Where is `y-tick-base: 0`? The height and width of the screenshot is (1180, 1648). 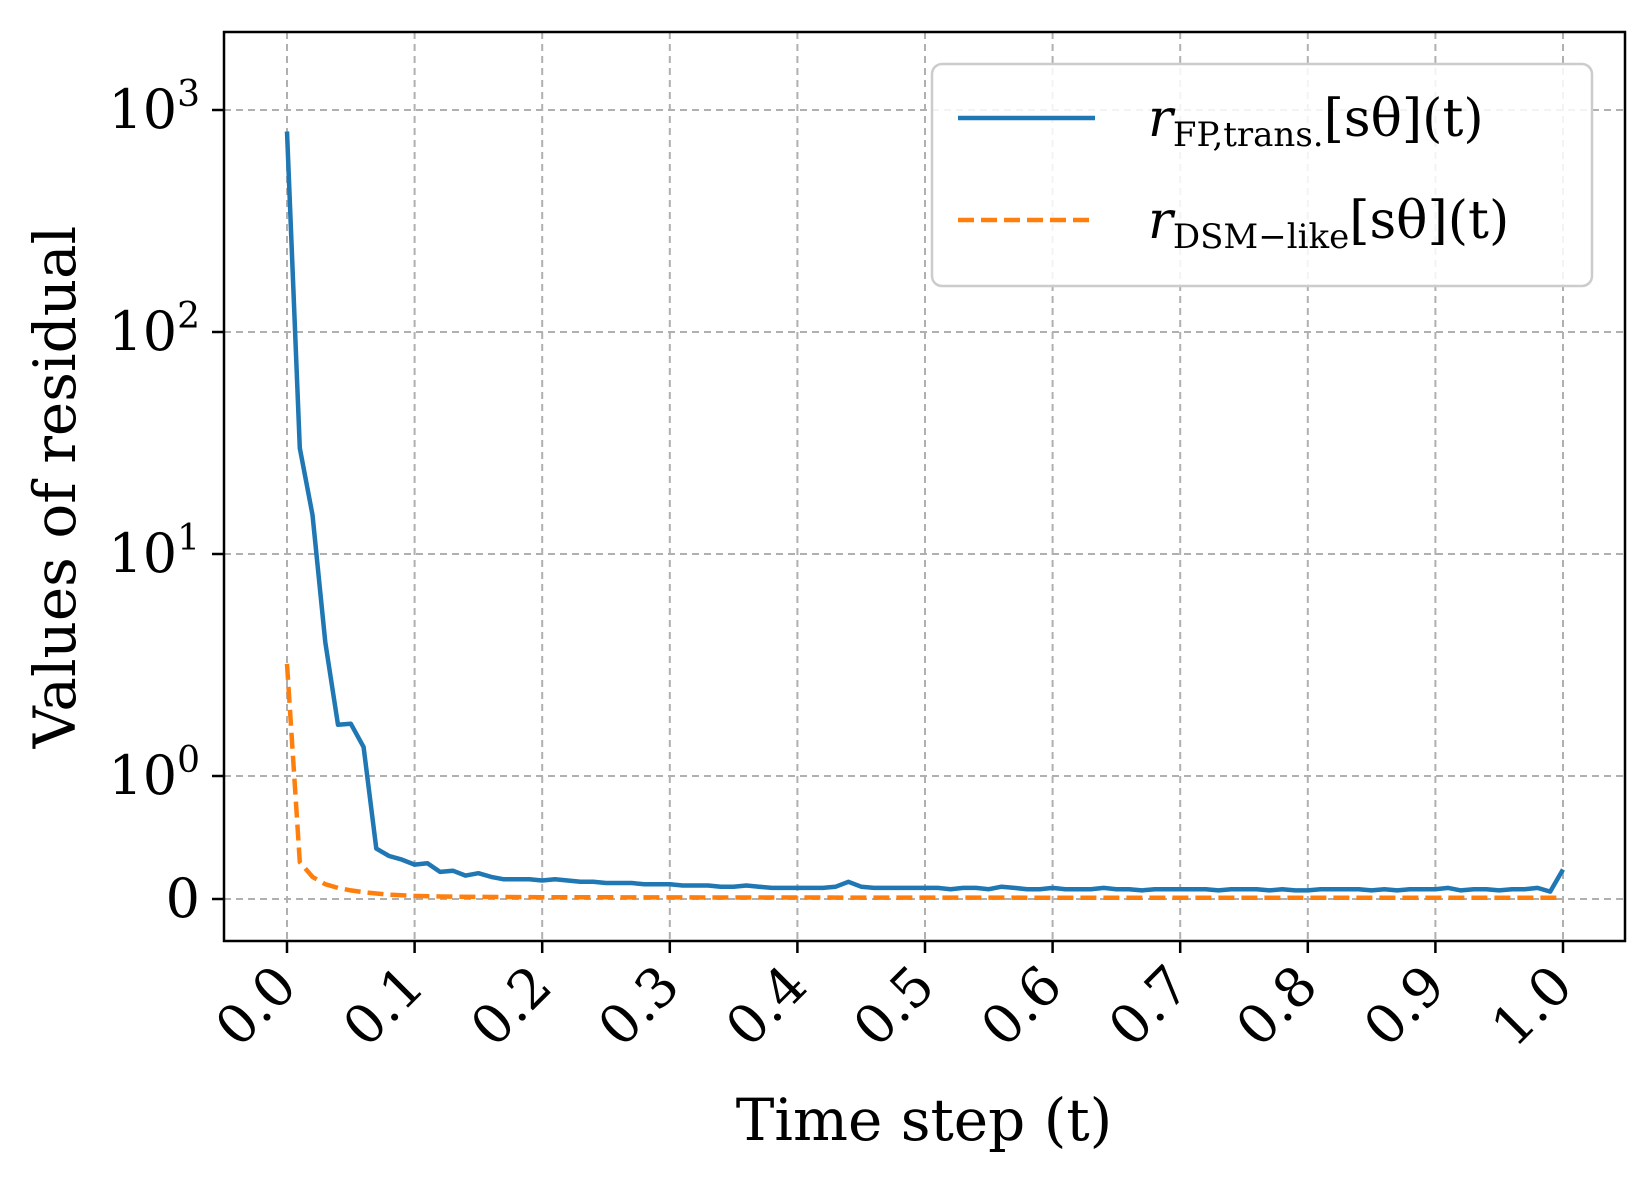
y-tick-base: 0 is located at coordinates (183, 898).